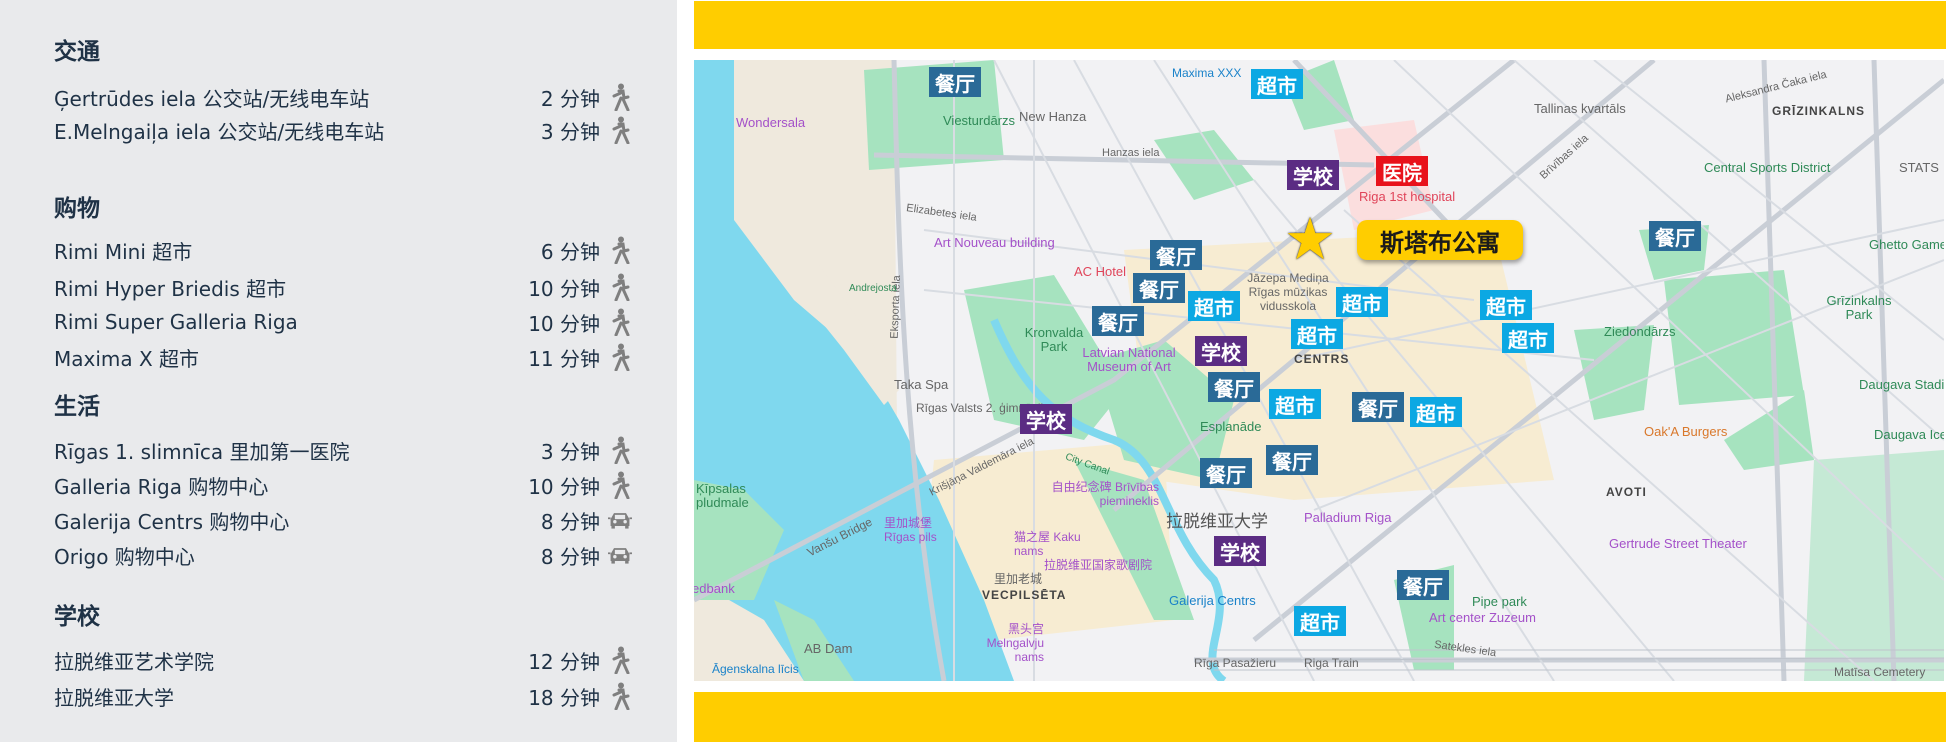 The image size is (1956, 742). Describe the element at coordinates (570, 556) in the screenshot. I see `travel-time: 8 分钟` at that location.